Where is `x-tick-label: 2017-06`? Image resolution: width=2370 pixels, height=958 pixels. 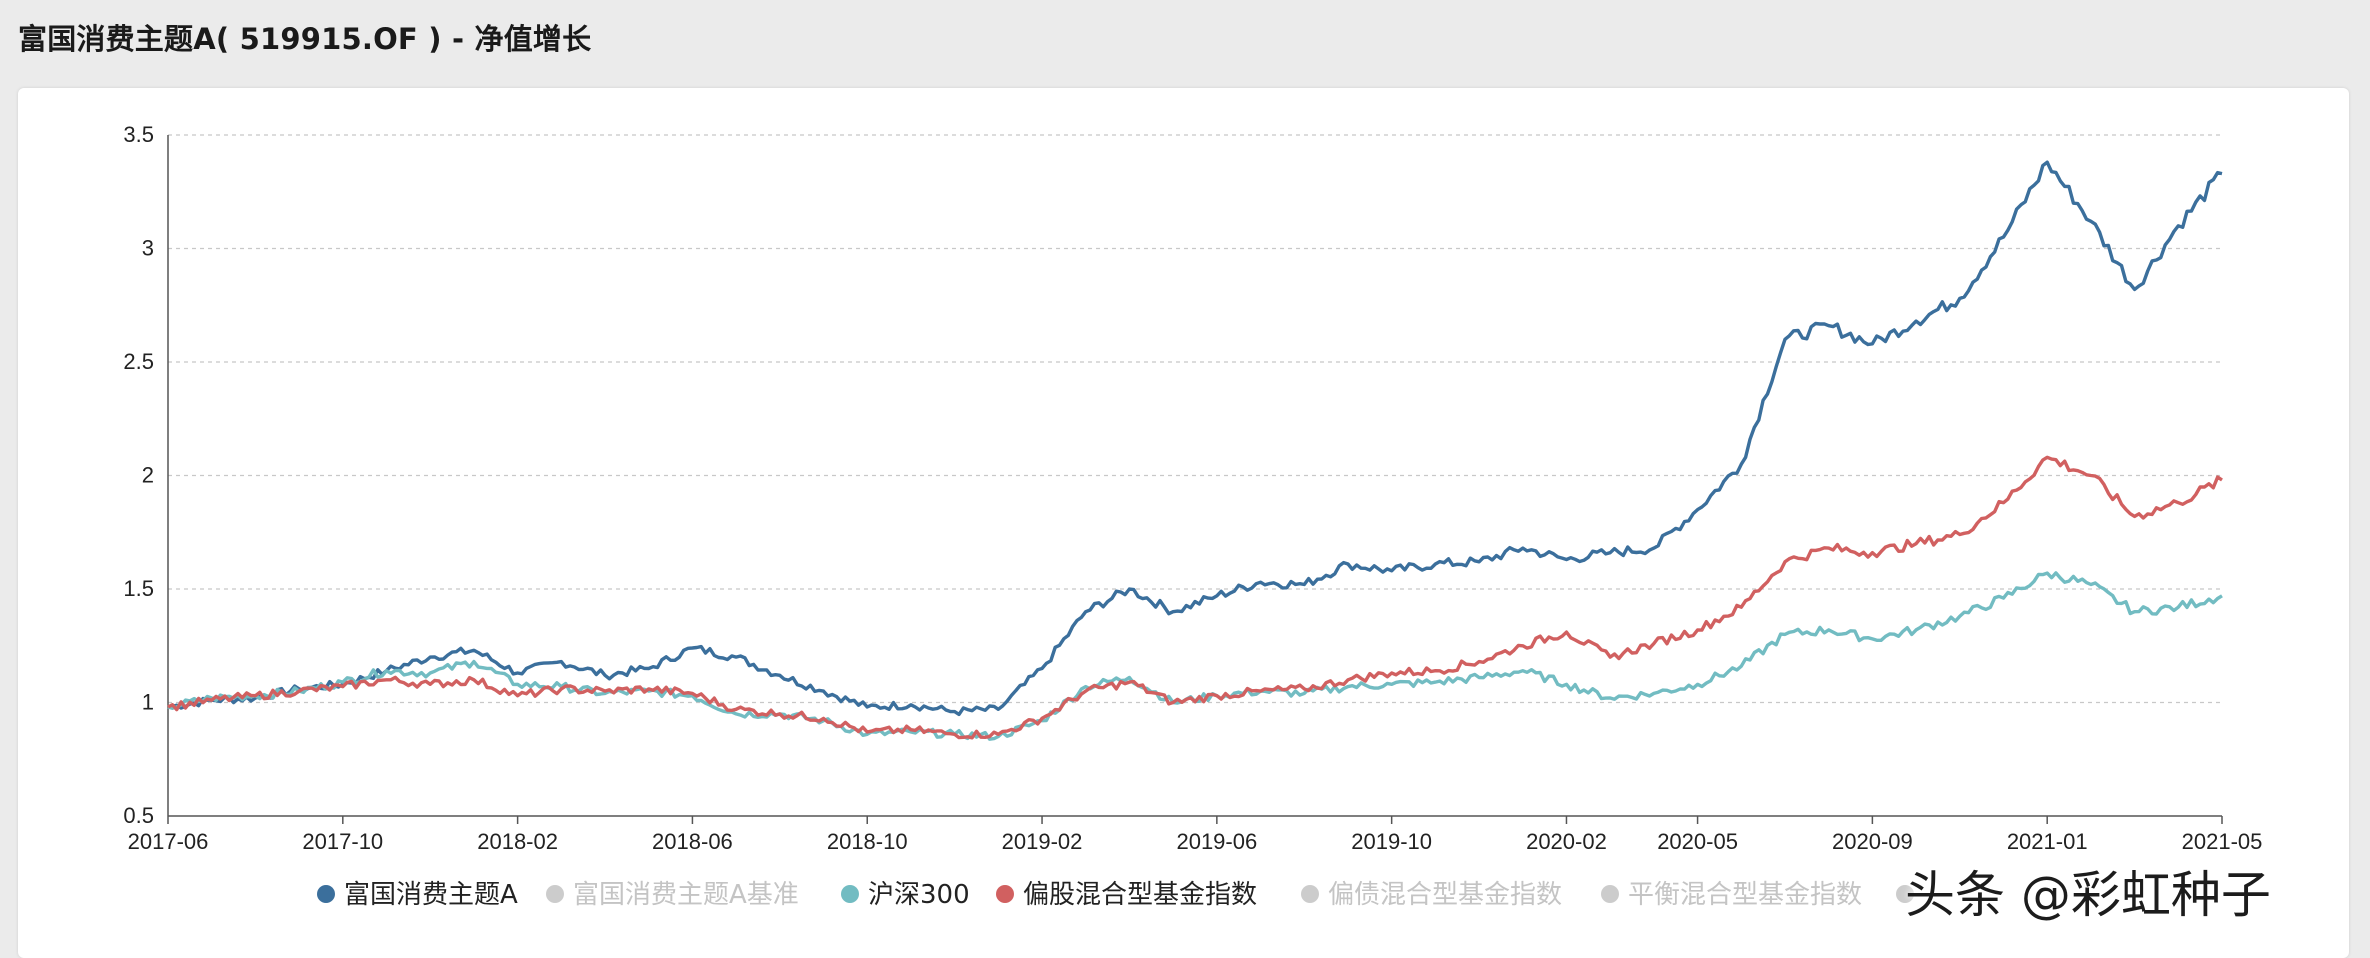
x-tick-label: 2017-06 is located at coordinates (168, 841).